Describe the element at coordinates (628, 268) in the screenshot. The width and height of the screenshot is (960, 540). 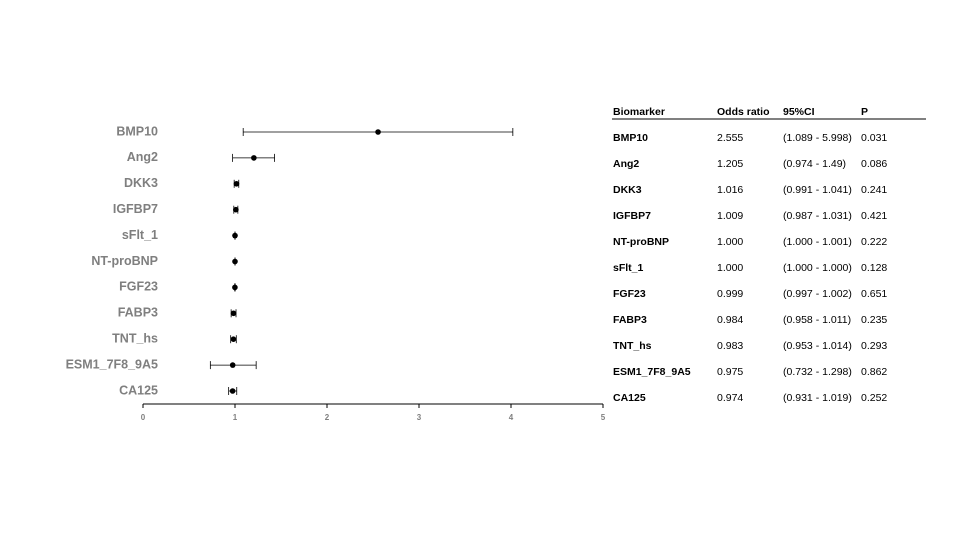
I see `table-cell: sFlt_1` at that location.